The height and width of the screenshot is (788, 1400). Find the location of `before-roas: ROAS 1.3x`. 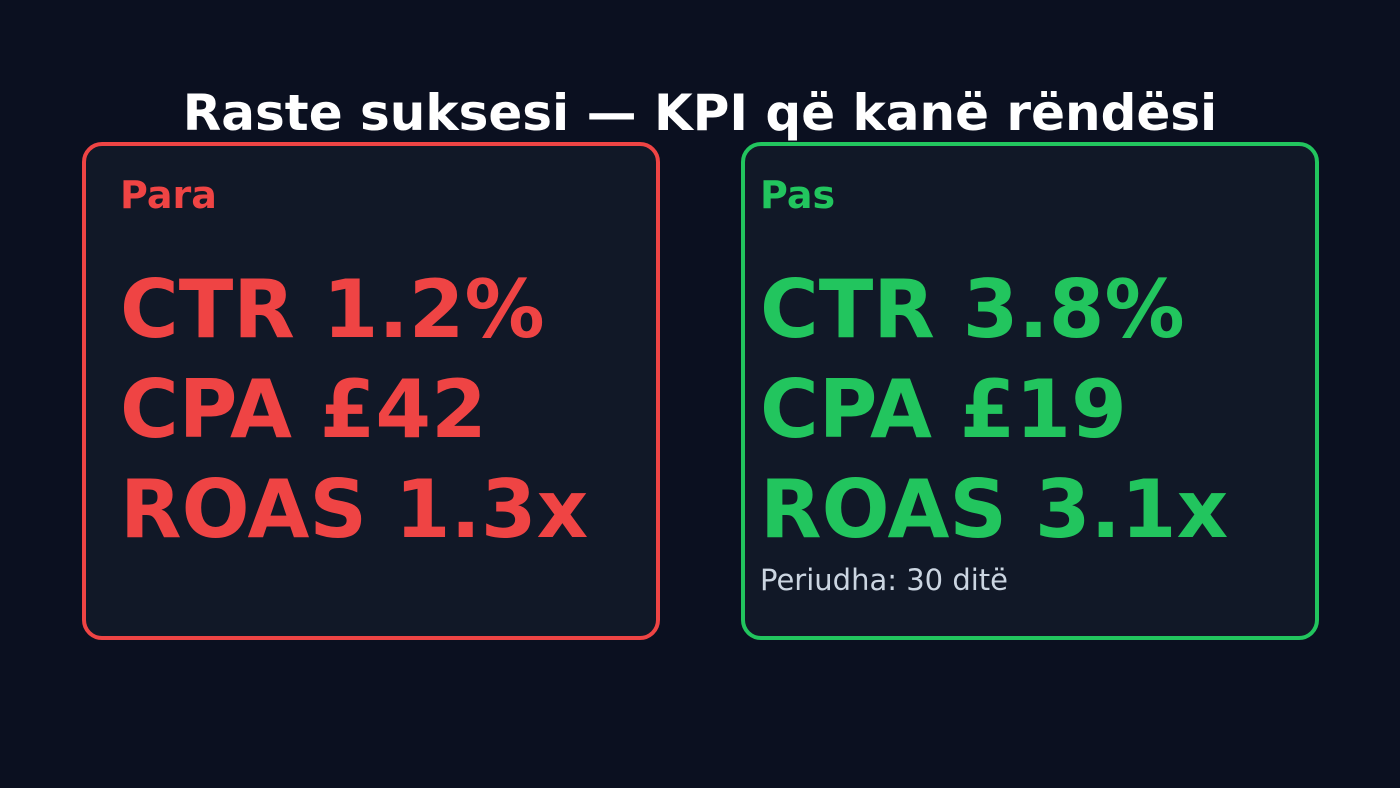

before-roas: ROAS 1.3x is located at coordinates (354, 509).